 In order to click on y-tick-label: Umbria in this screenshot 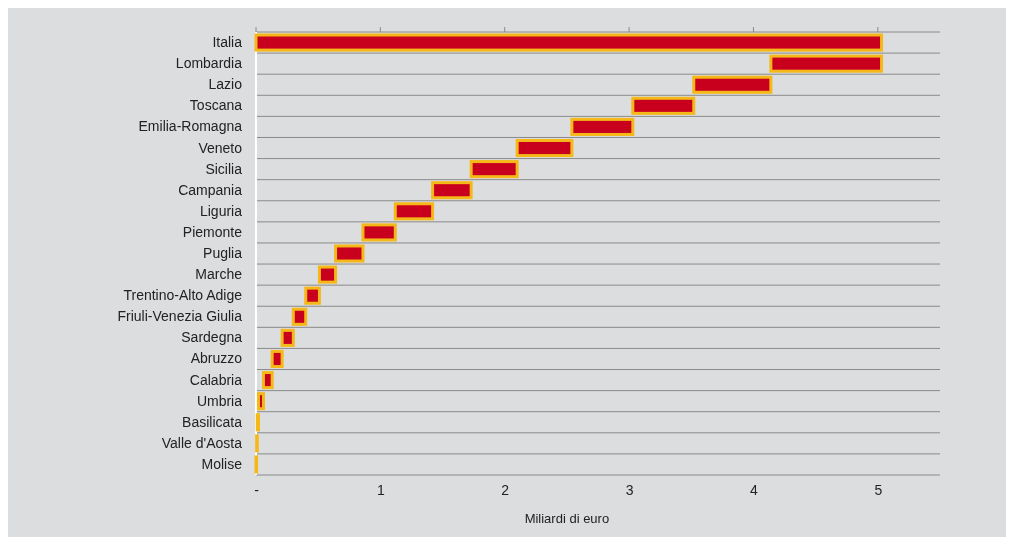, I will do `click(219, 400)`.